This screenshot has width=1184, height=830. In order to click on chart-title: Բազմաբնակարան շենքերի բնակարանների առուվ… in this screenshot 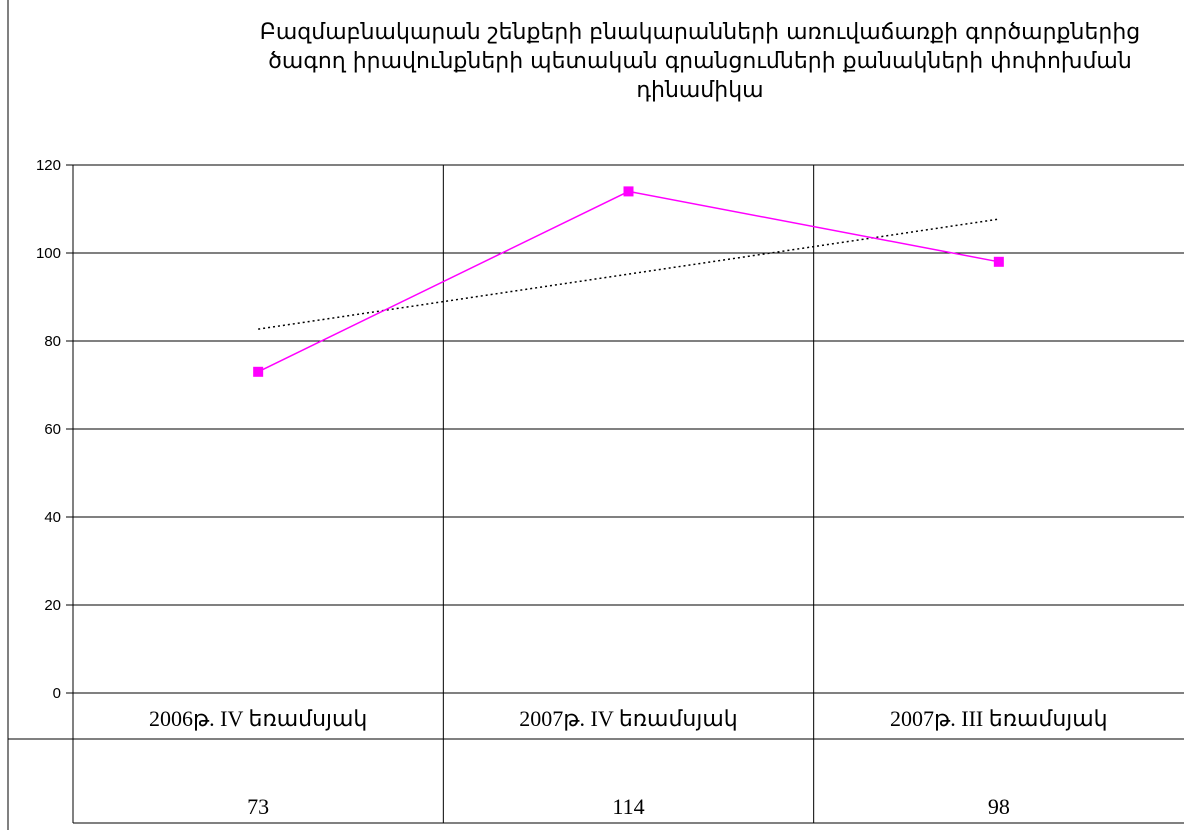, I will do `click(700, 61)`.